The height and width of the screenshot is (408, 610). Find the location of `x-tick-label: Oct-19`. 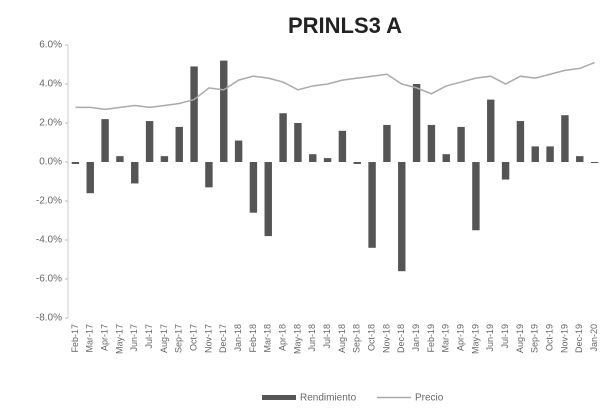

x-tick-label: Oct-19 is located at coordinates (549, 337).